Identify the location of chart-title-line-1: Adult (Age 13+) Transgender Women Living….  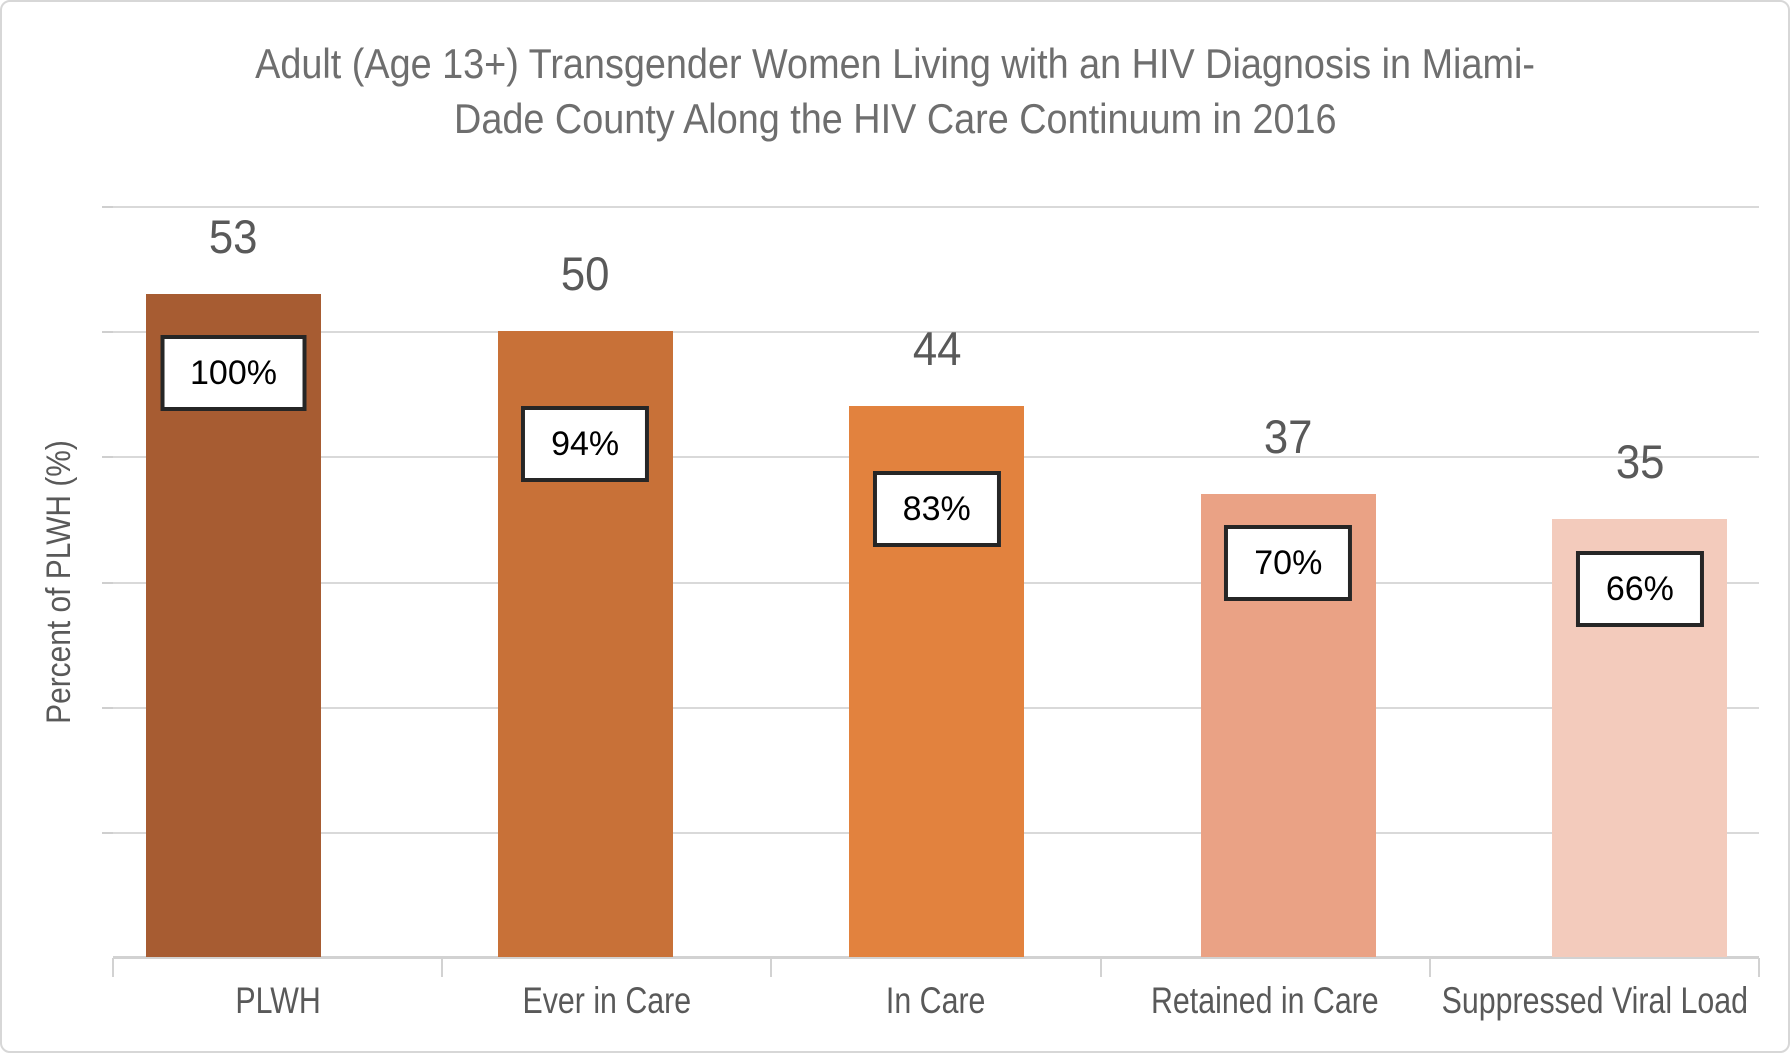
(895, 63).